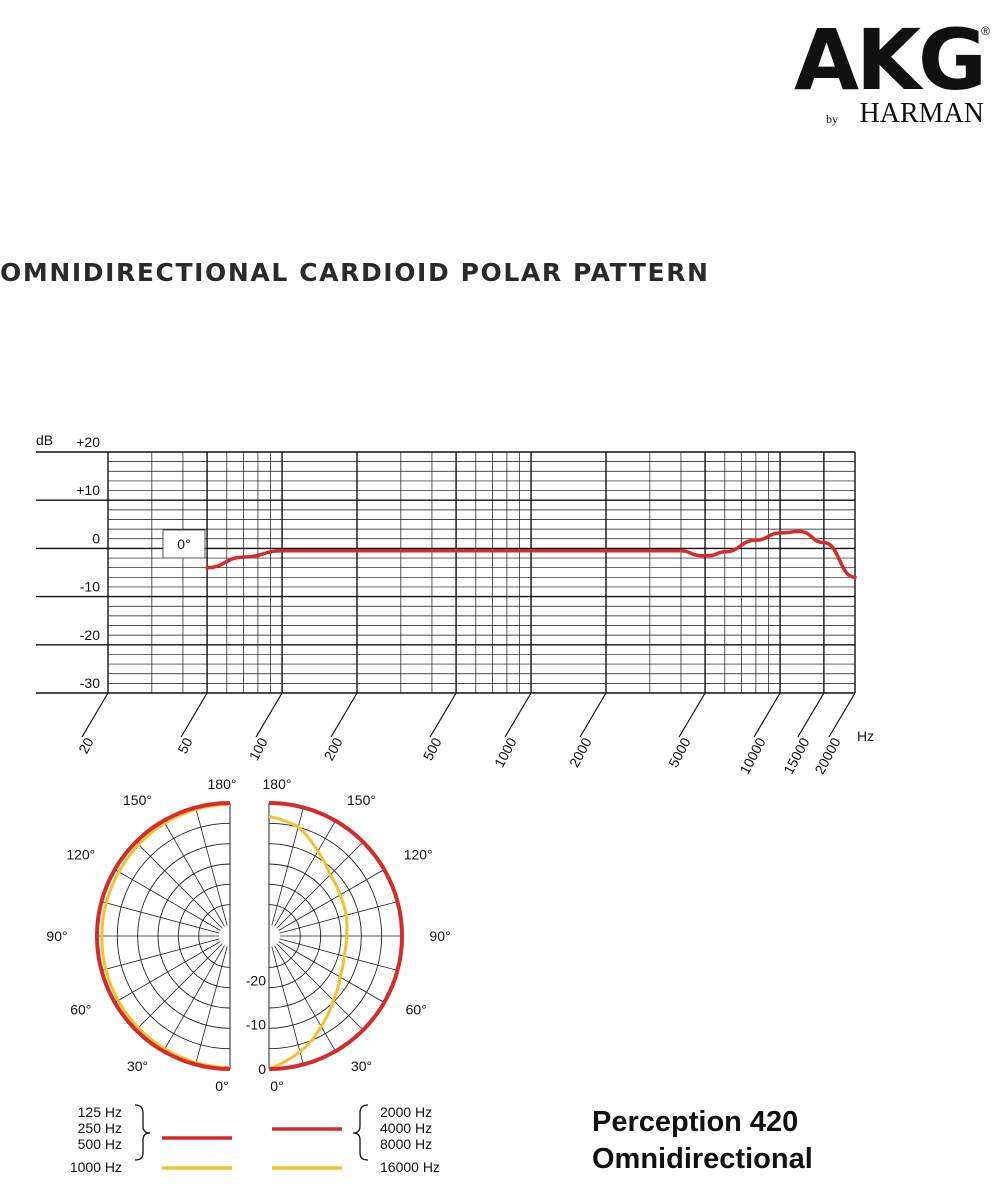 The height and width of the screenshot is (1200, 1000). What do you see at coordinates (531, 554) in the screenshot?
I see `response-curve-line` at bounding box center [531, 554].